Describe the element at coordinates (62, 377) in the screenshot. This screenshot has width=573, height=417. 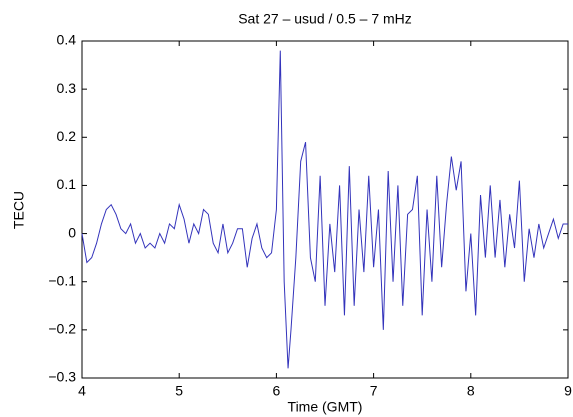
I see `y-tick-label: −0.3` at that location.